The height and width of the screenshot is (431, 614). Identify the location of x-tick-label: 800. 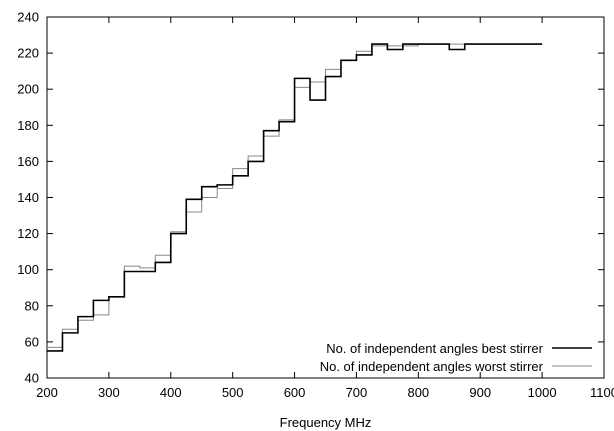
(418, 392).